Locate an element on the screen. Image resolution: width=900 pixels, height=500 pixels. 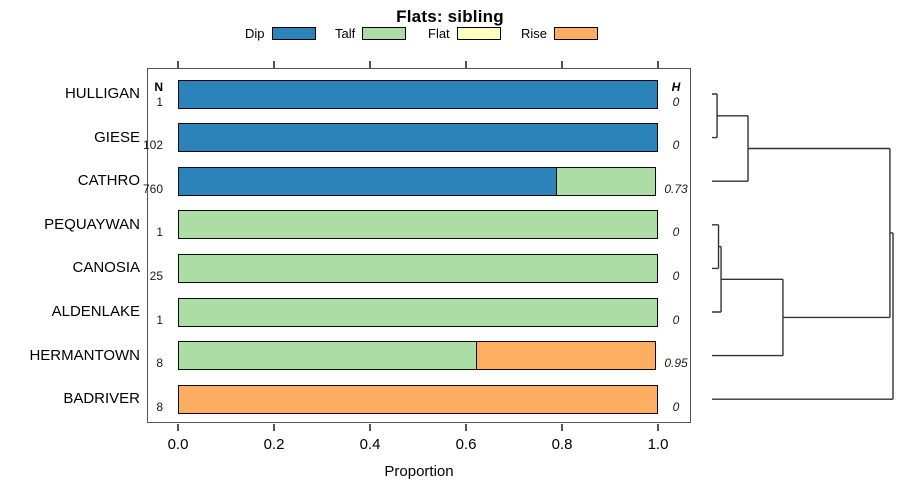
tick-label-0.0: 0.0 is located at coordinates (178, 444).